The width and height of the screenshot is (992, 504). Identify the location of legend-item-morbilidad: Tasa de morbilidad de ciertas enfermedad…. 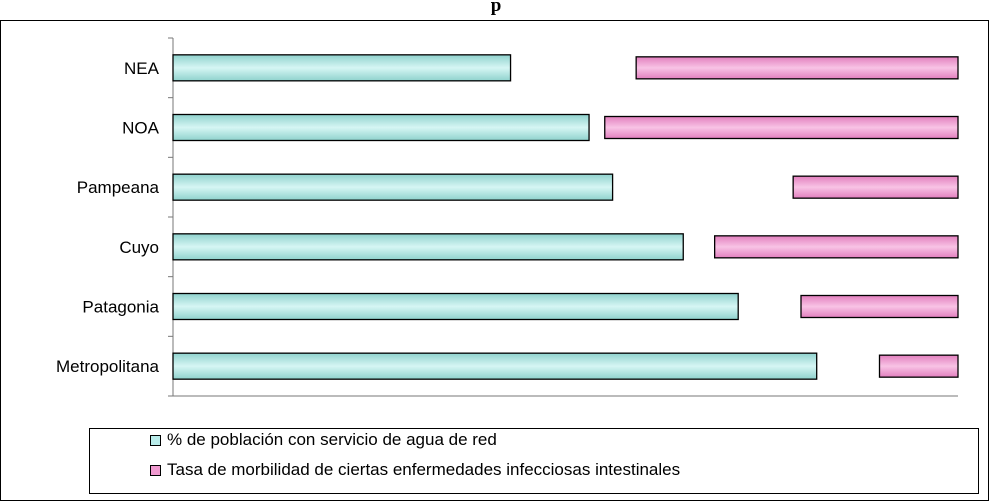
(415, 470).